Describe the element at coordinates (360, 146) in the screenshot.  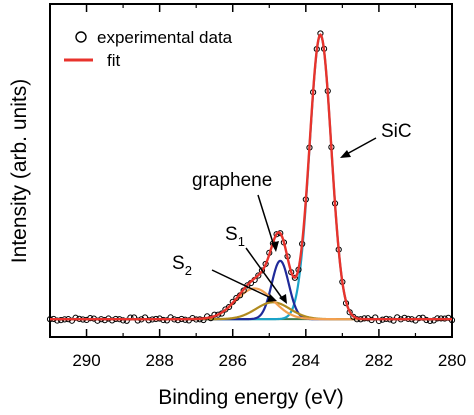
I see `annotation-sic-arrow` at that location.